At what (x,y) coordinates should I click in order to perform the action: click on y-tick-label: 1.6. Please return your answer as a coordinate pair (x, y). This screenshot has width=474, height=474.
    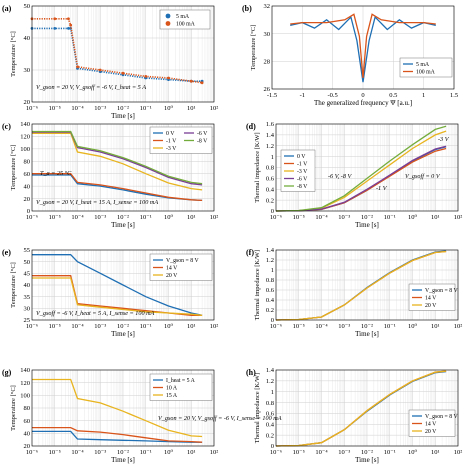
    Looking at the image, I should click on (270, 124).